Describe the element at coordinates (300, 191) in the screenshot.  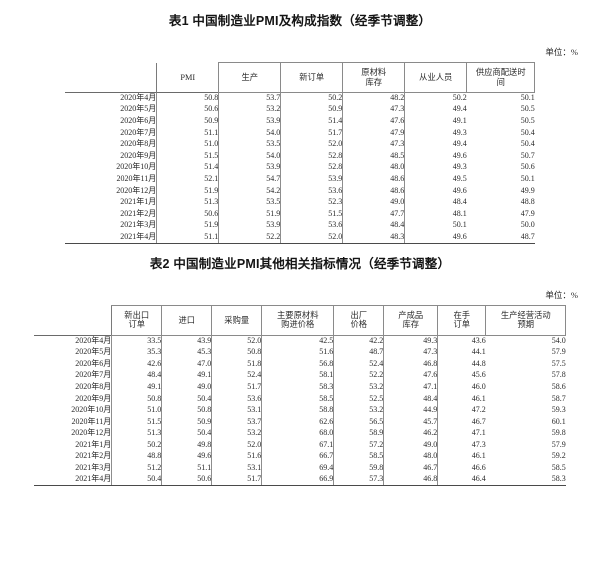
I see `table-row: 2020年12月 51.9 54.2 53.6 48.6 49.6 49.9` at that location.